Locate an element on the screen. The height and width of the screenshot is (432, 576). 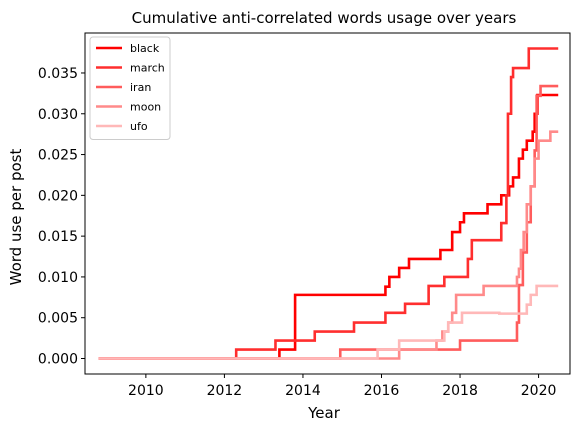
y-tick-label: 0.000 is located at coordinates (58, 360).